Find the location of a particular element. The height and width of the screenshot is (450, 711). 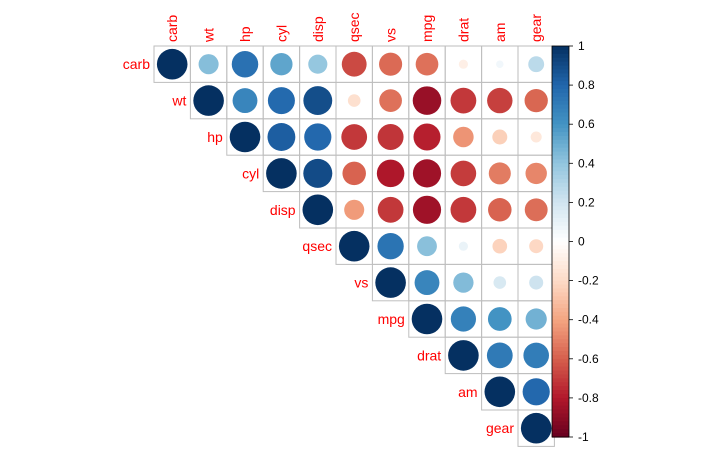

column-label: drat is located at coordinates (463, 30).